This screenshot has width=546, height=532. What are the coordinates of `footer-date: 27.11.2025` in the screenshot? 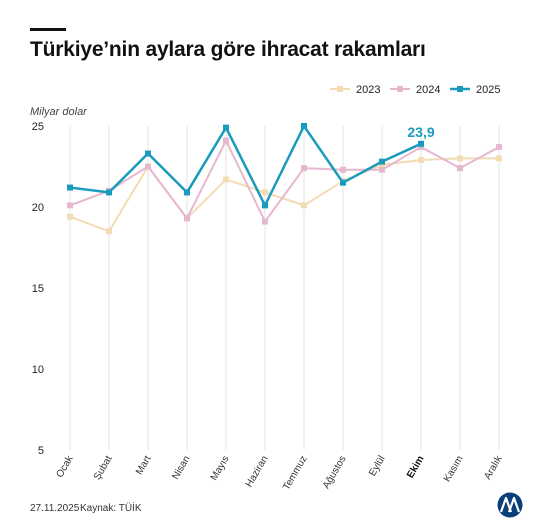 It's located at (55, 508).